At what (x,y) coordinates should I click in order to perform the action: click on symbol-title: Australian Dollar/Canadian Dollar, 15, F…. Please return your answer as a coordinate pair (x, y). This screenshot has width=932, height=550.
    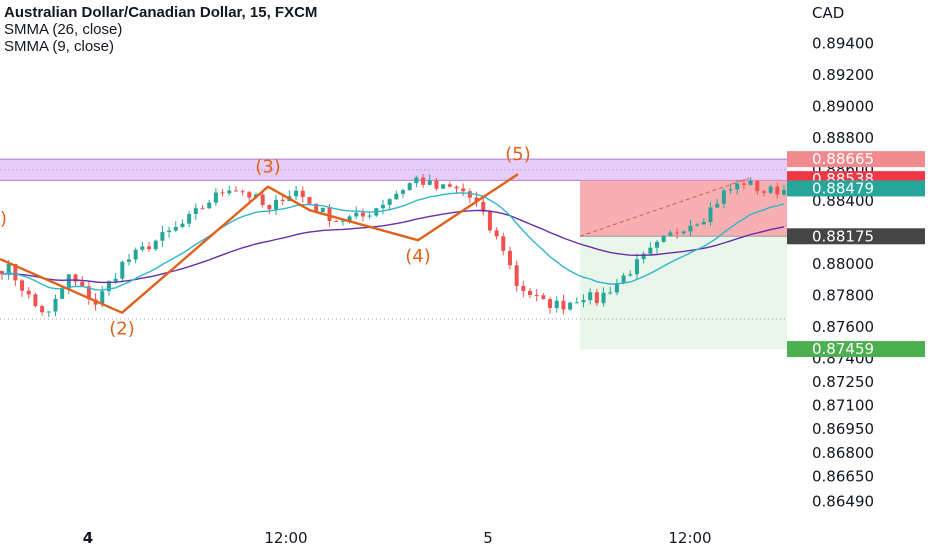
    Looking at the image, I should click on (161, 12).